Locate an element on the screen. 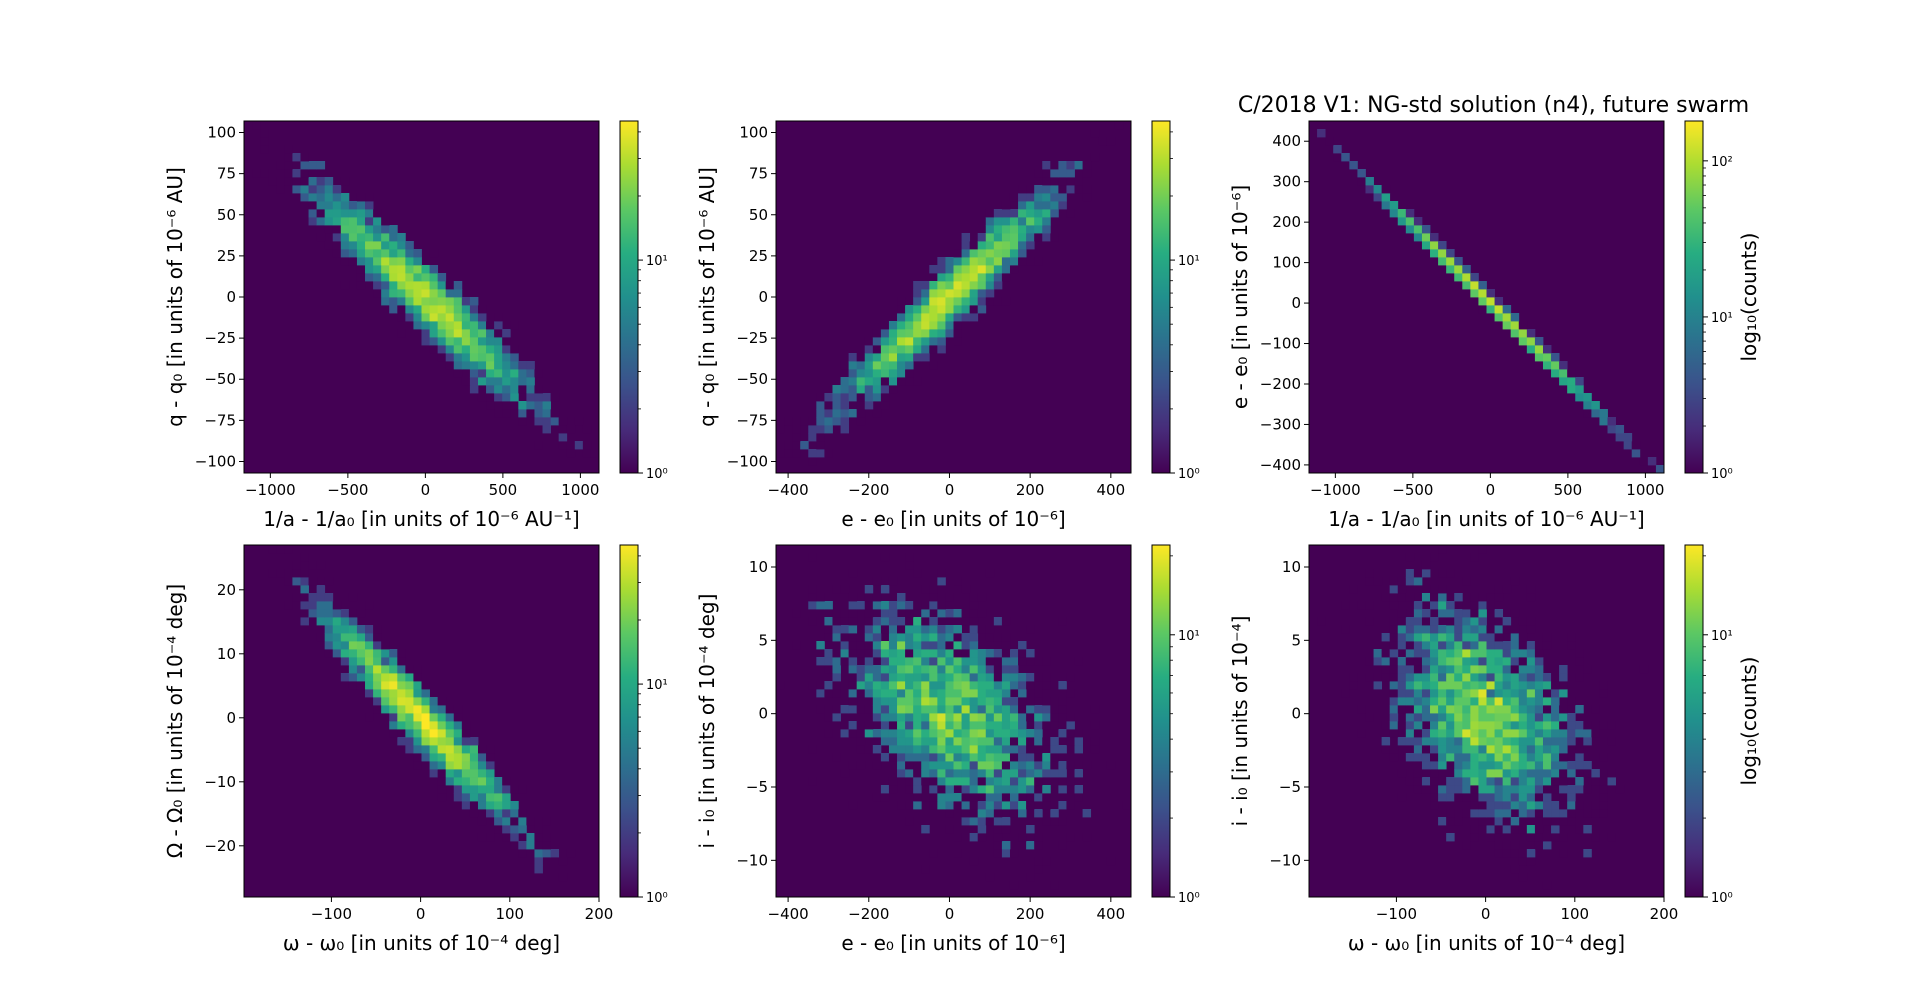 The width and height of the screenshot is (1920, 994). y-tick-label: −100 is located at coordinates (747, 461).